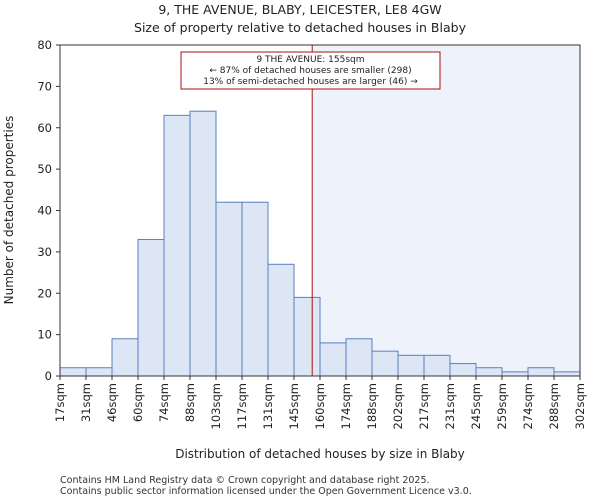 Image resolution: width=600 pixels, height=504 pixels. Describe the element at coordinates (310, 60) in the screenshot. I see `annotation-line-1: 9 THE AVENUE: 155sqm` at that location.